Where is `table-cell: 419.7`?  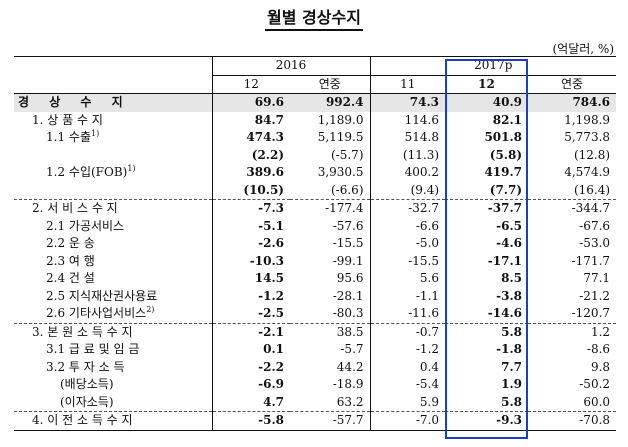 table-cell: 419.7 is located at coordinates (503, 172).